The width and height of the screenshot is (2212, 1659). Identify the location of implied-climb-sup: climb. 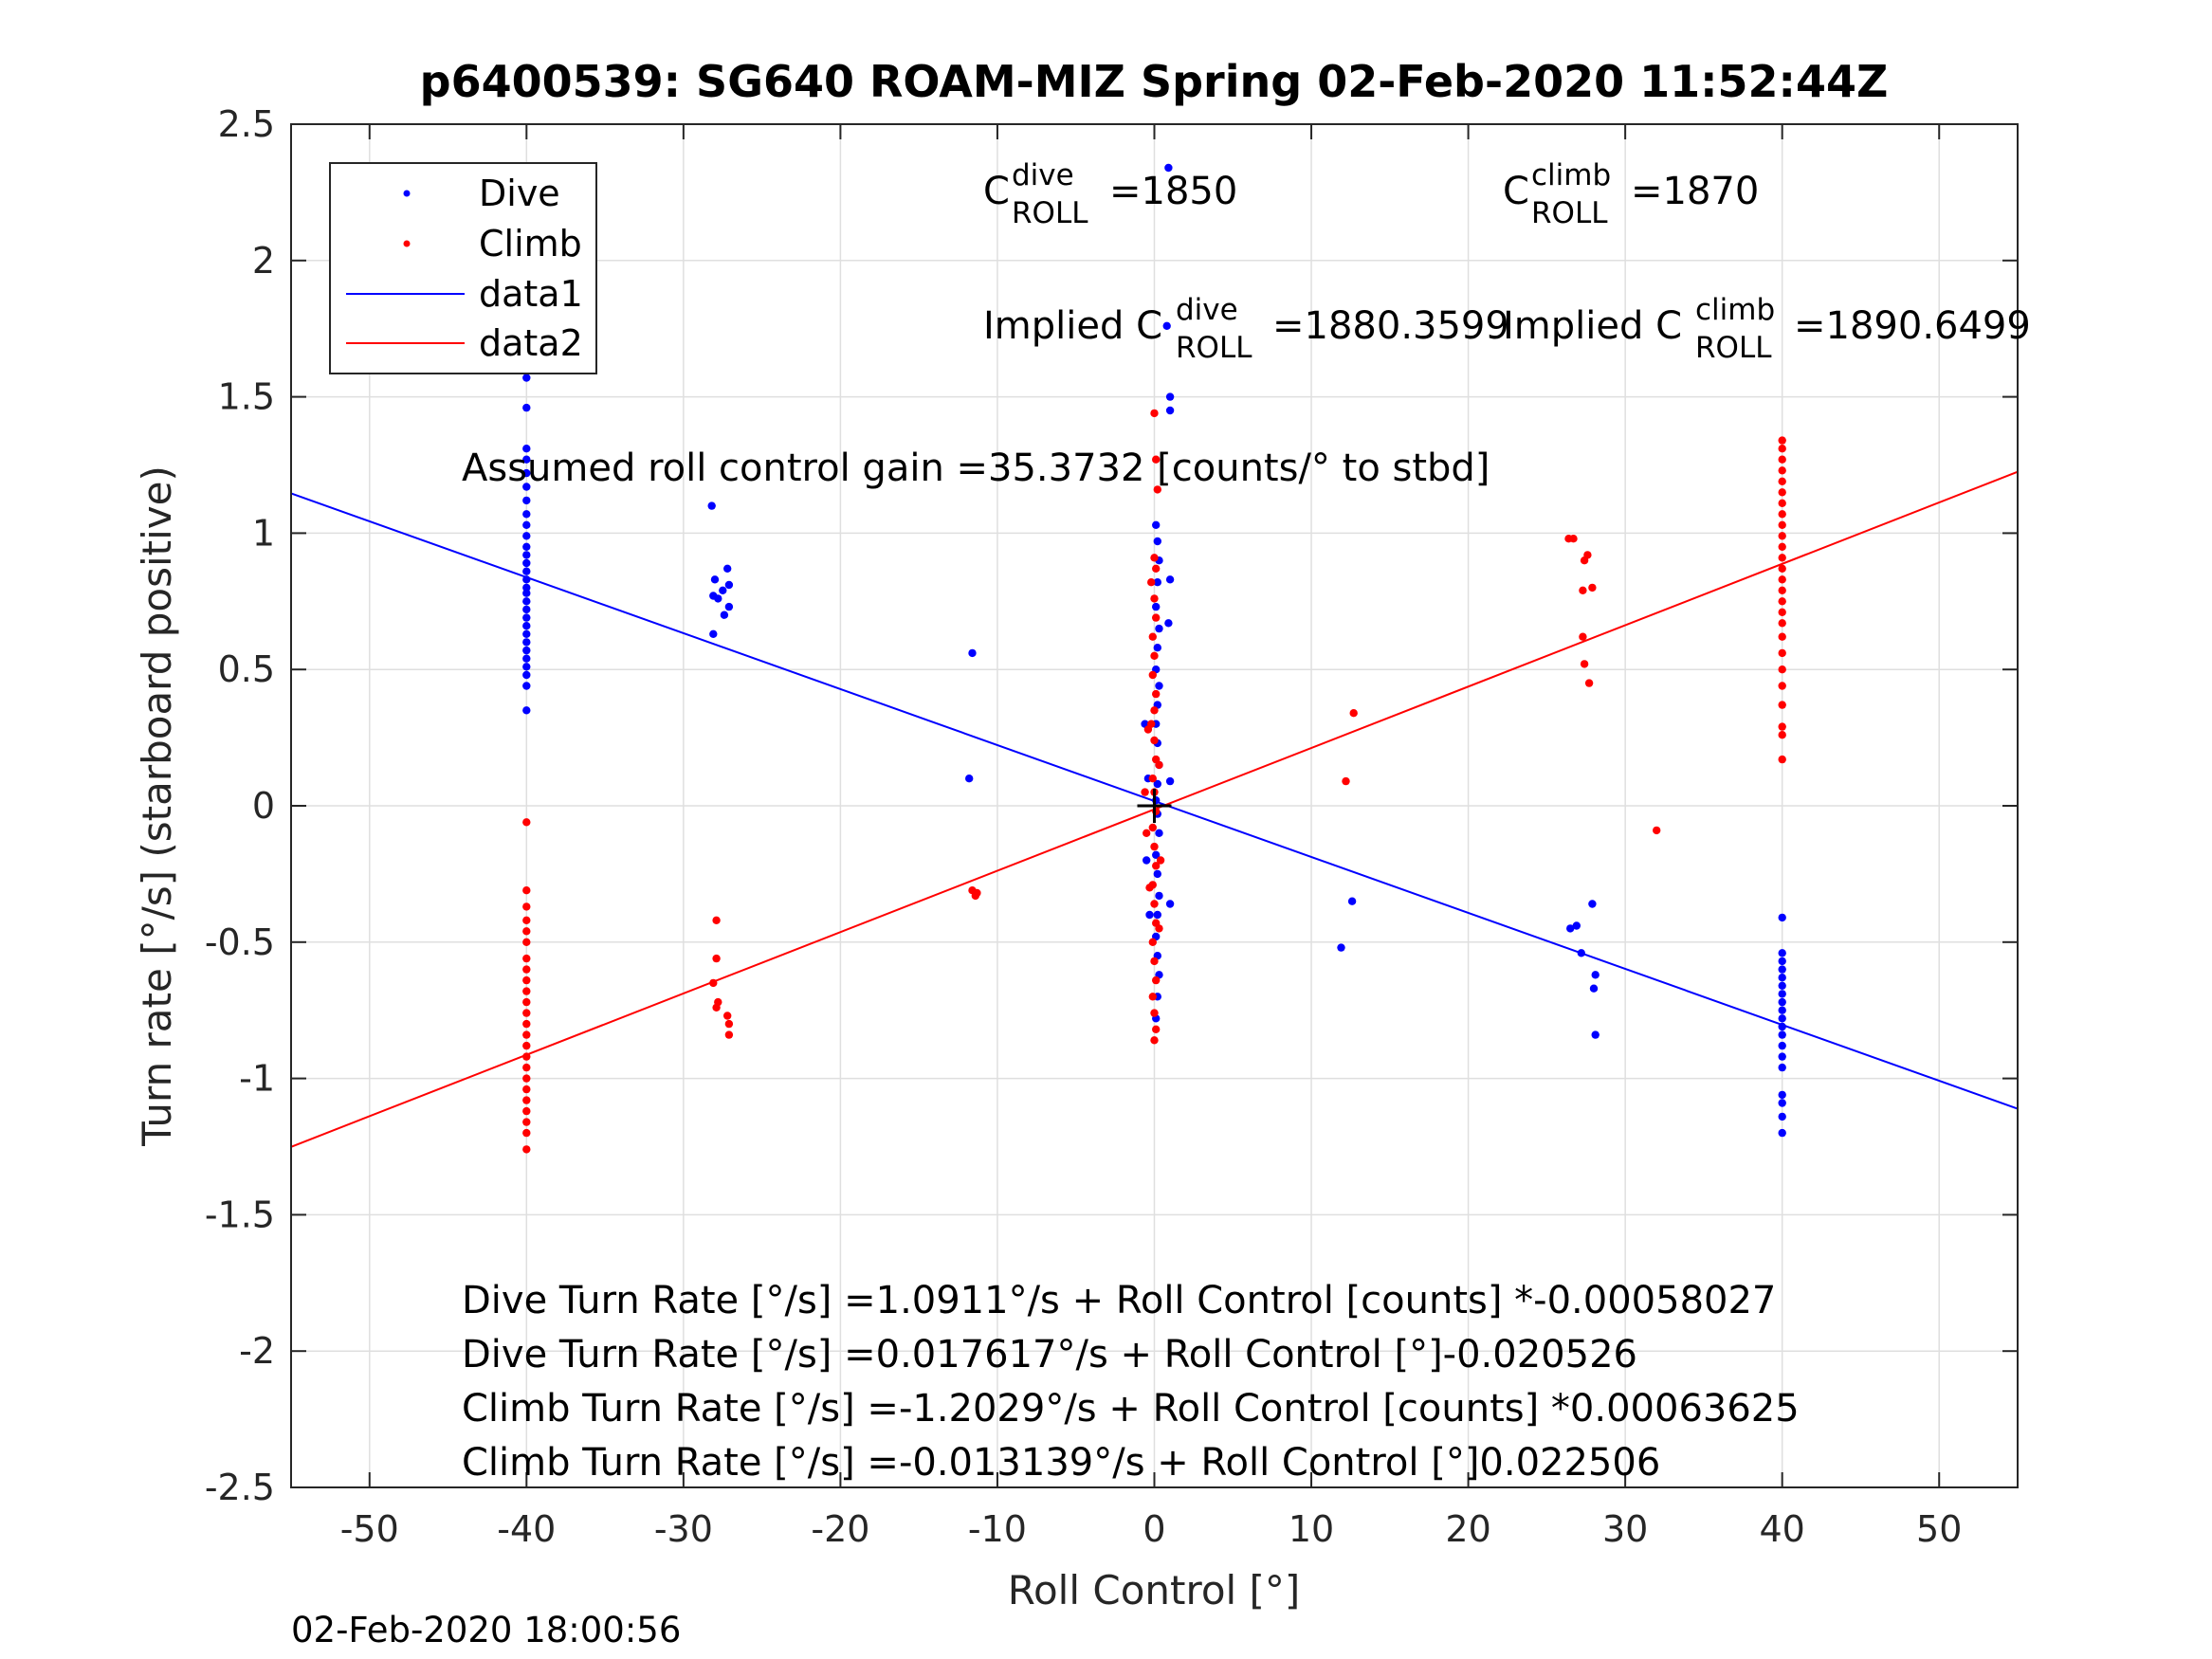
(1735, 310).